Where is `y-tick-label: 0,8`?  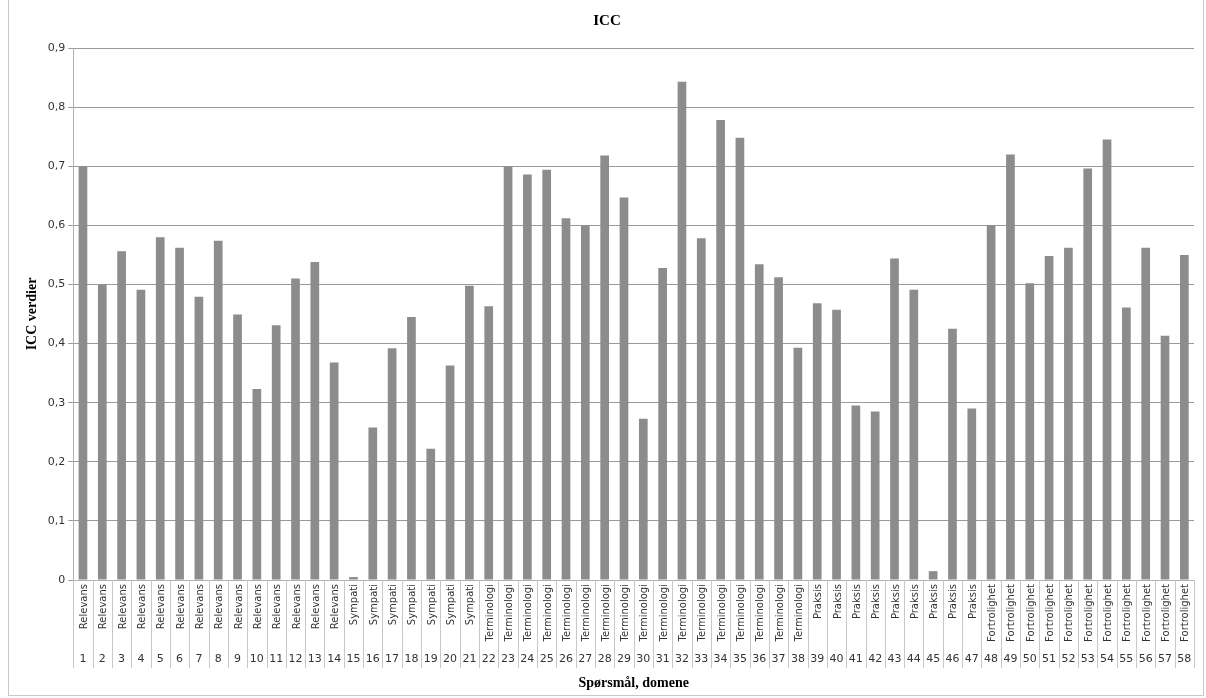
y-tick-label: 0,8 is located at coordinates (56, 106).